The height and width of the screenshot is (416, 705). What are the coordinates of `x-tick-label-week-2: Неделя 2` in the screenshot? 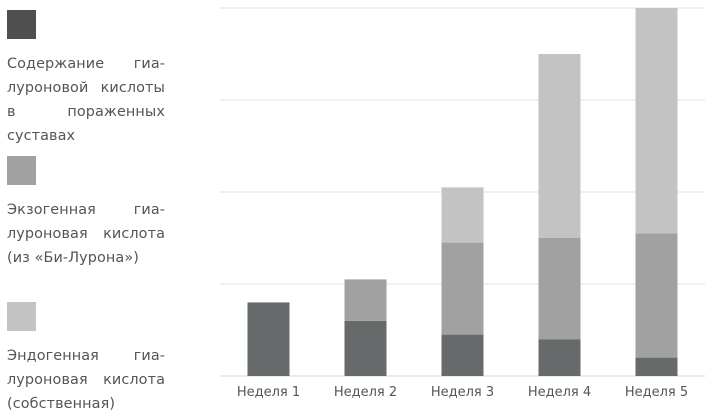 It's located at (365, 392).